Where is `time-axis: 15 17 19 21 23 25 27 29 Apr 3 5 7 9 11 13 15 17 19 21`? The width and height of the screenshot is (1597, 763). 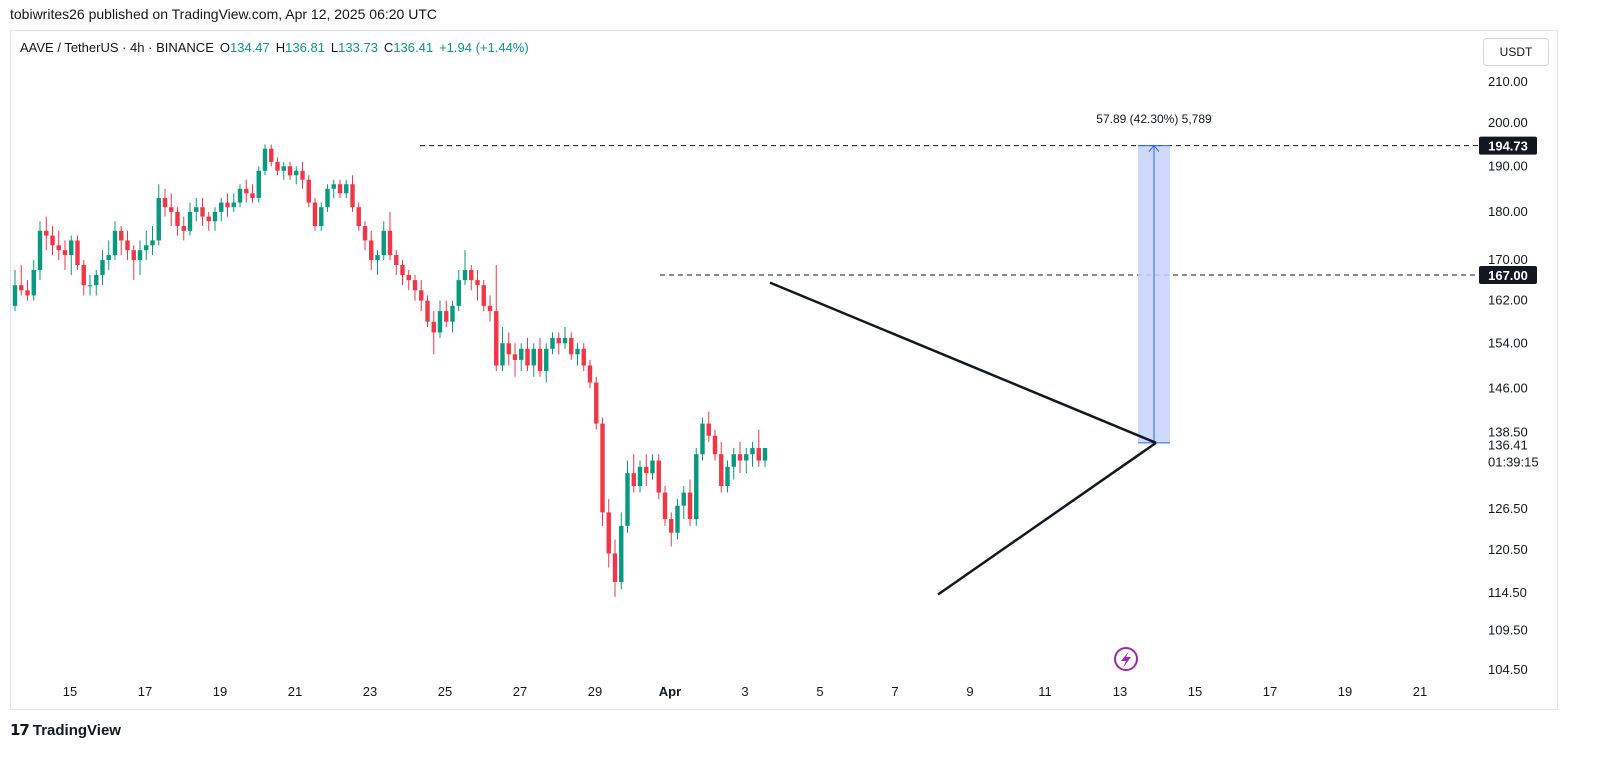
time-axis: 15 17 19 21 23 25 27 29 Apr 3 5 7 9 11 13 15 17 19 21 is located at coordinates (745, 691).